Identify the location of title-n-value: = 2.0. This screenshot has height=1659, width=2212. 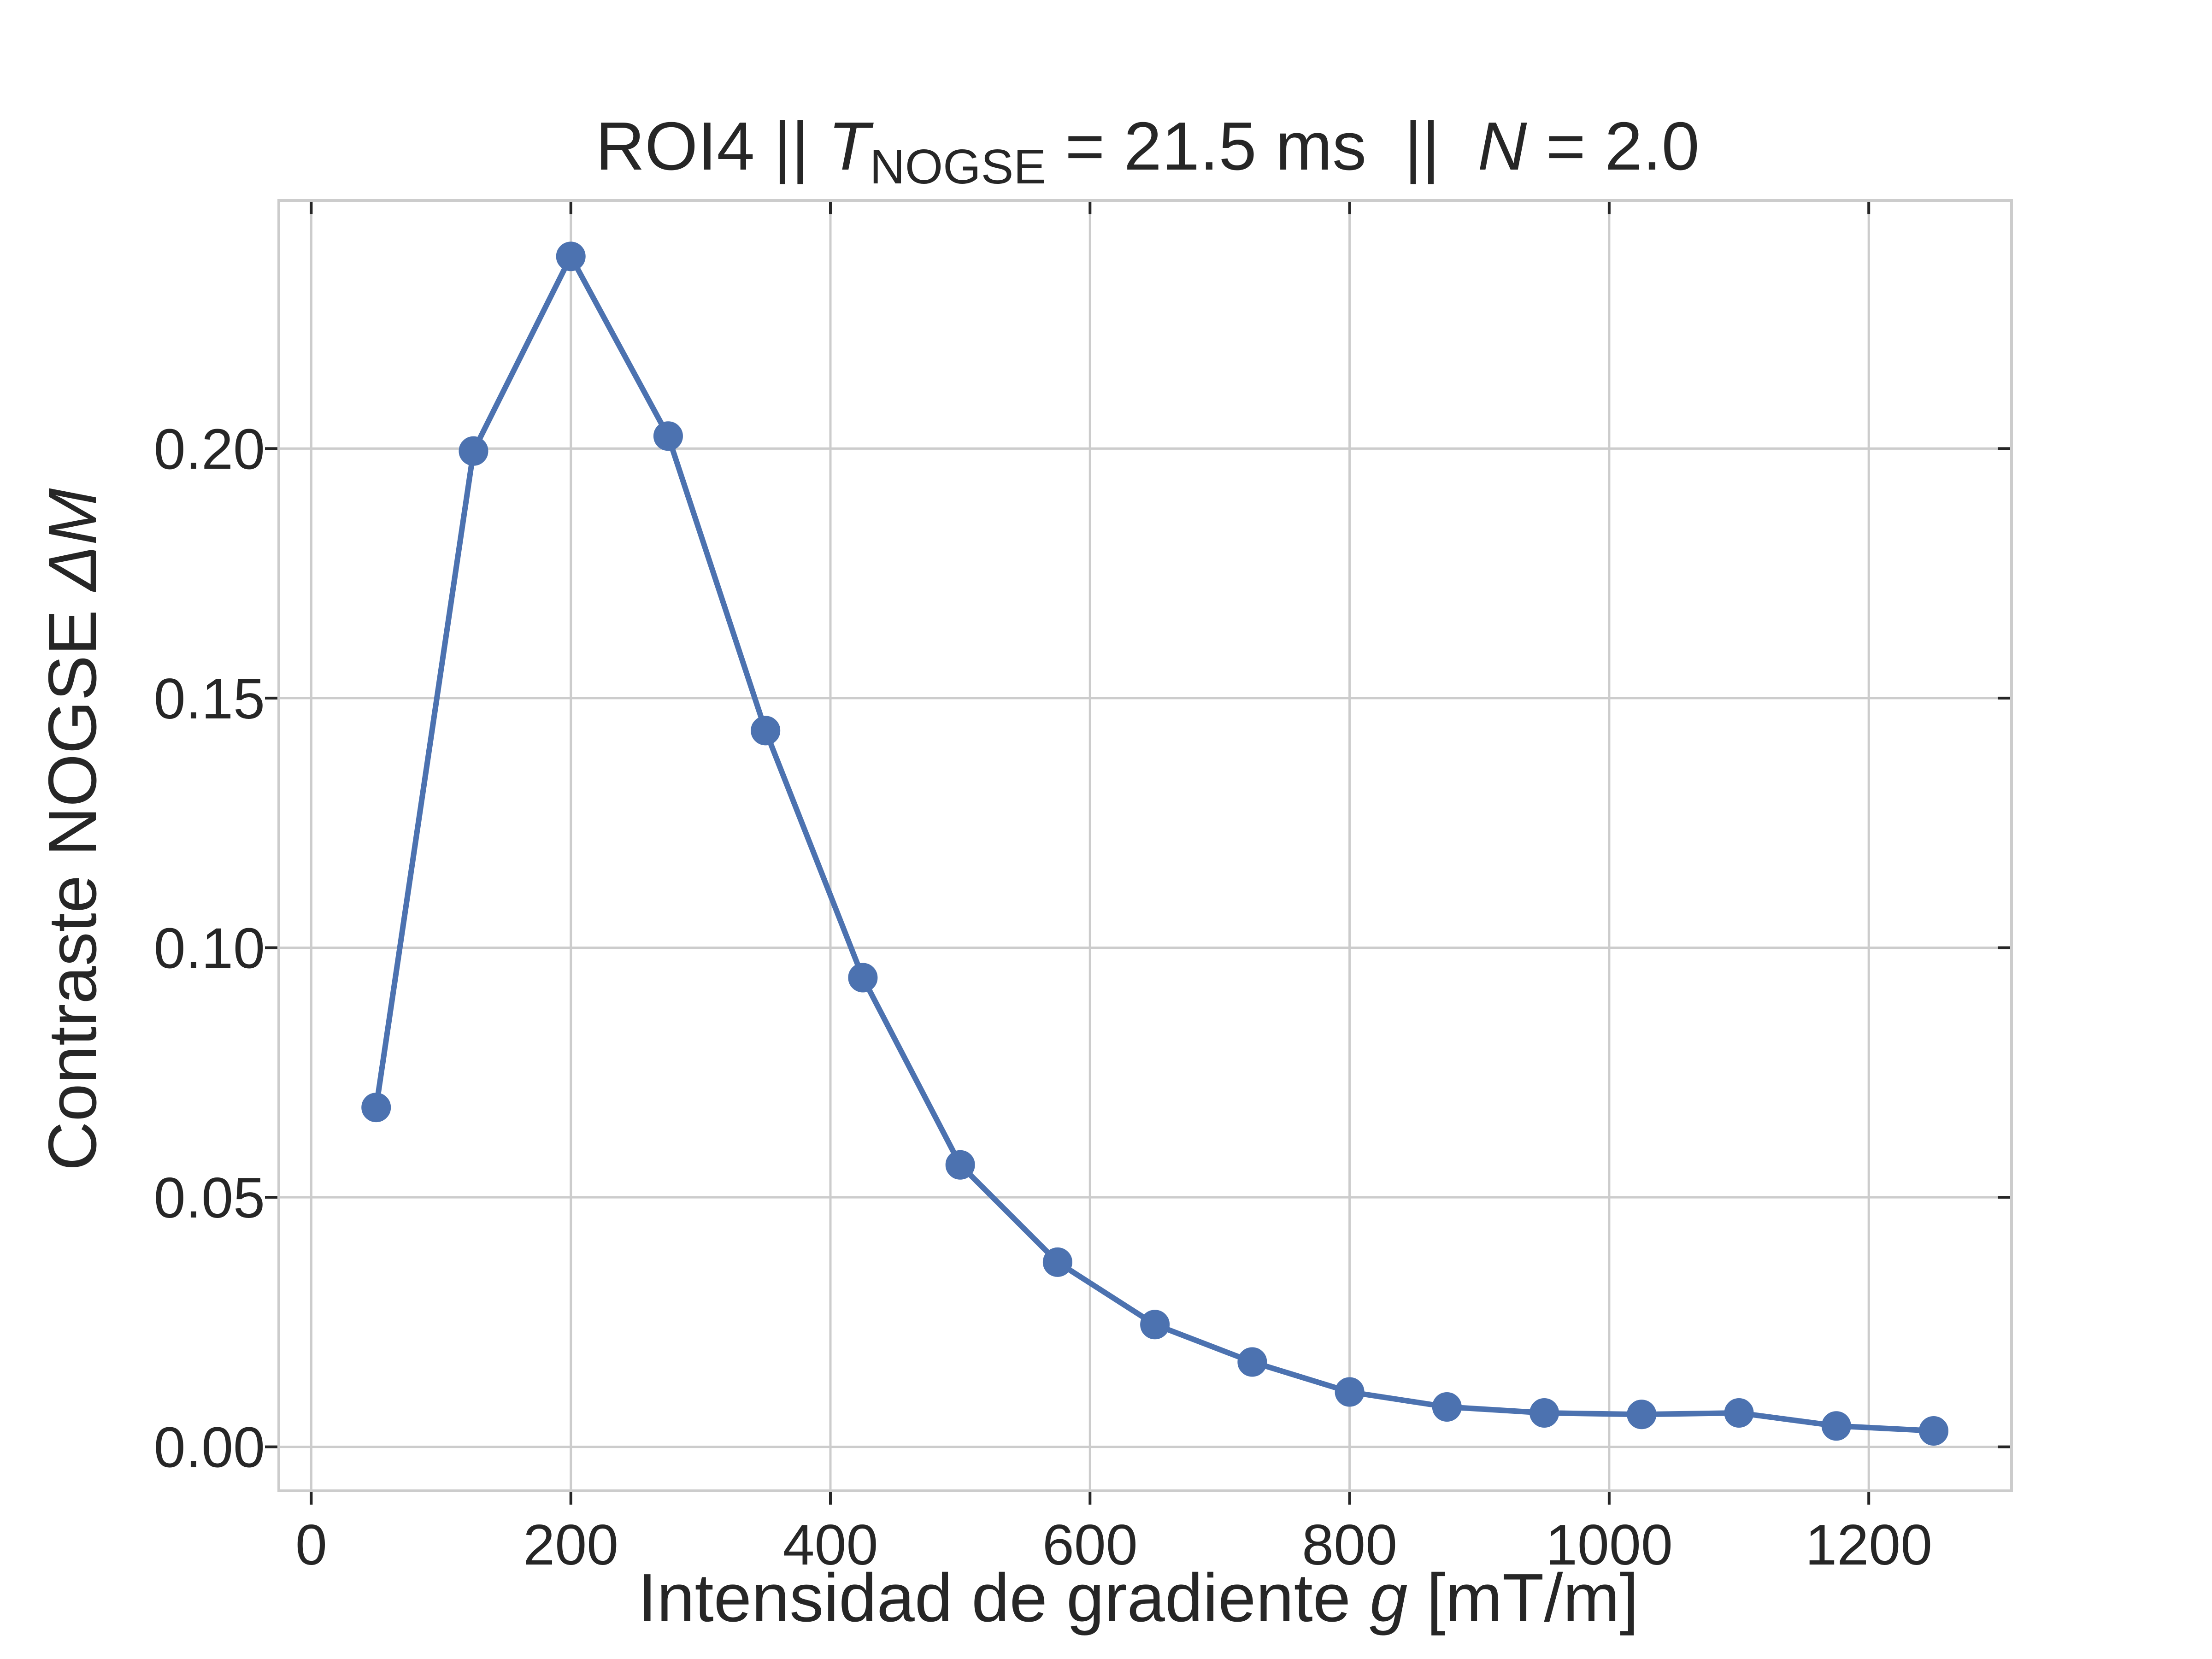
(1613, 146).